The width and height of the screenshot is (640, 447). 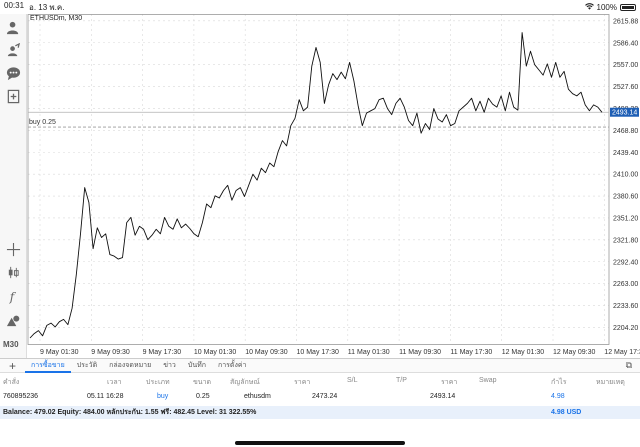 What do you see at coordinates (625, 306) in the screenshot?
I see `y-tick-label: 2233.60` at bounding box center [625, 306].